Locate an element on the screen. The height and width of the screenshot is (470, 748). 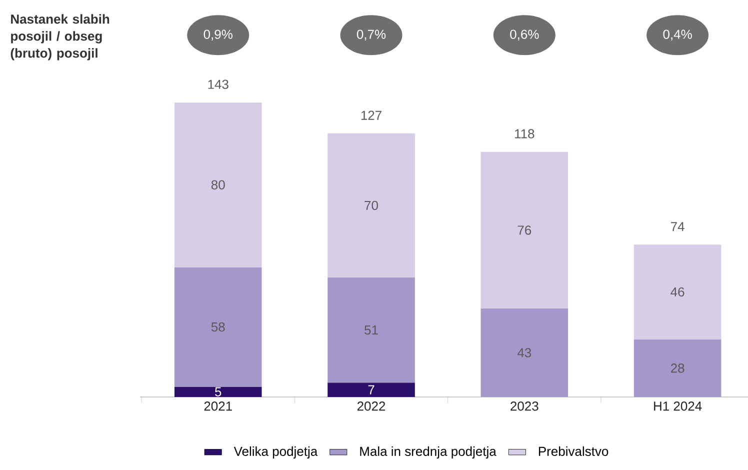
data-label: 76 is located at coordinates (525, 230).